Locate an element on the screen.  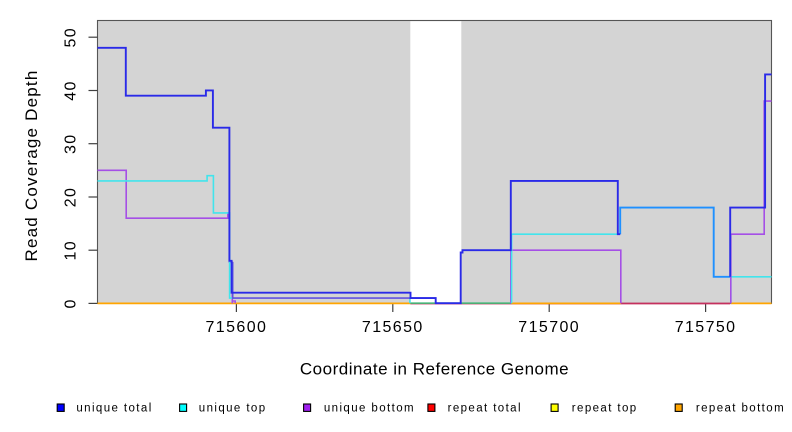
svg-text: unique top is located at coordinates (233, 409).